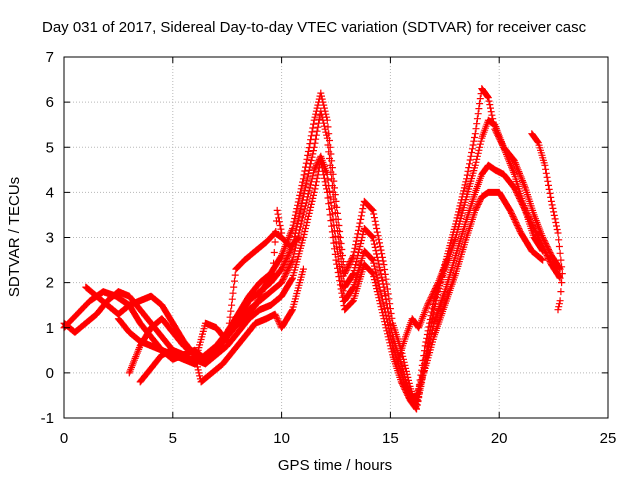  Describe the element at coordinates (50, 192) in the screenshot. I see `y-tick-label: 4` at that location.